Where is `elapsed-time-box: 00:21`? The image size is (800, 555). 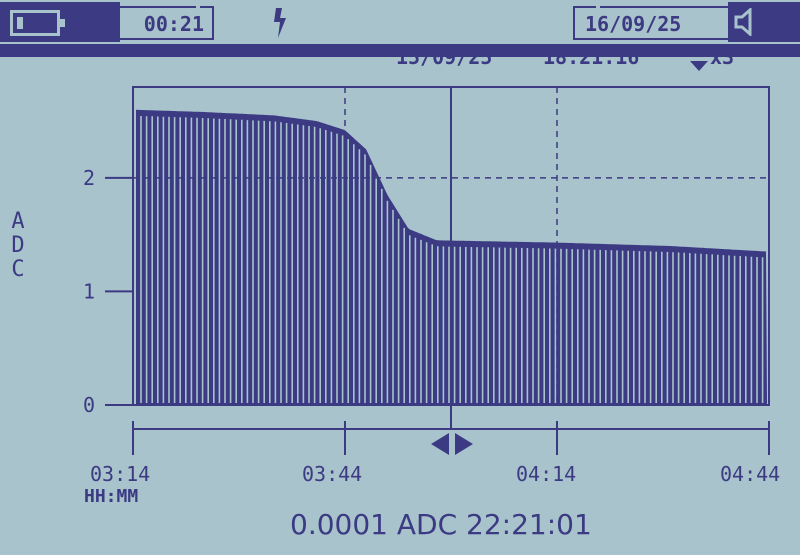 elapsed-time-box: 00:21 is located at coordinates (166, 23).